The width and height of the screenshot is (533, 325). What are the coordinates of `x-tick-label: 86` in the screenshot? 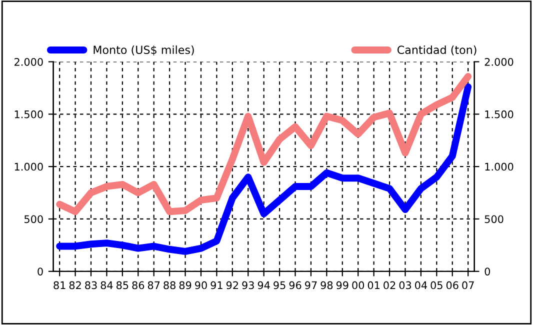 It's located at (138, 285).